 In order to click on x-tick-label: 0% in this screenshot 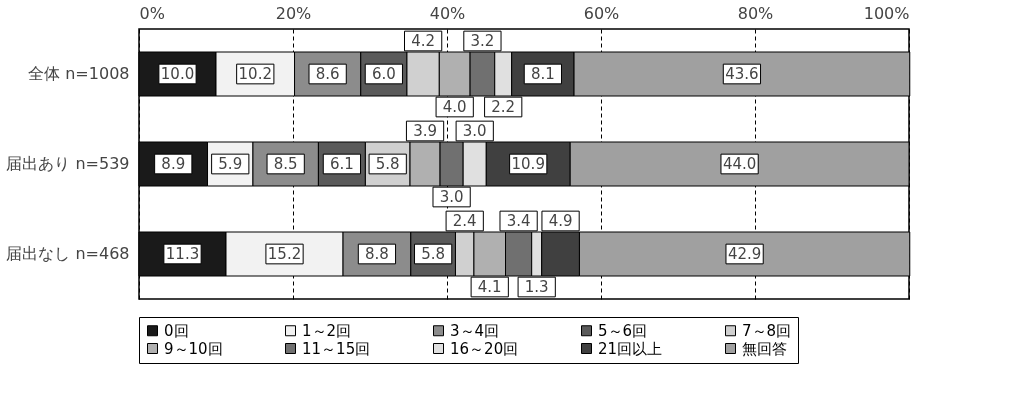, I will do `click(152, 13)`.